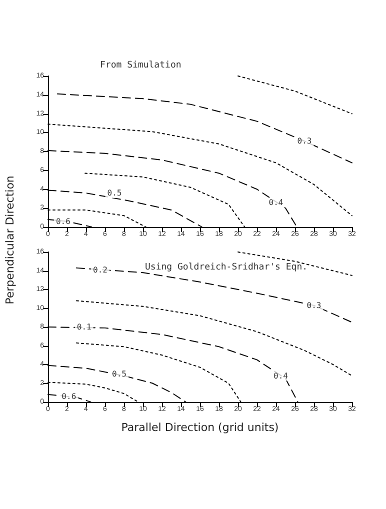 This screenshot has height=509, width=386. Describe the element at coordinates (204, 128) in the screenshot. I see `line-series` at that location.